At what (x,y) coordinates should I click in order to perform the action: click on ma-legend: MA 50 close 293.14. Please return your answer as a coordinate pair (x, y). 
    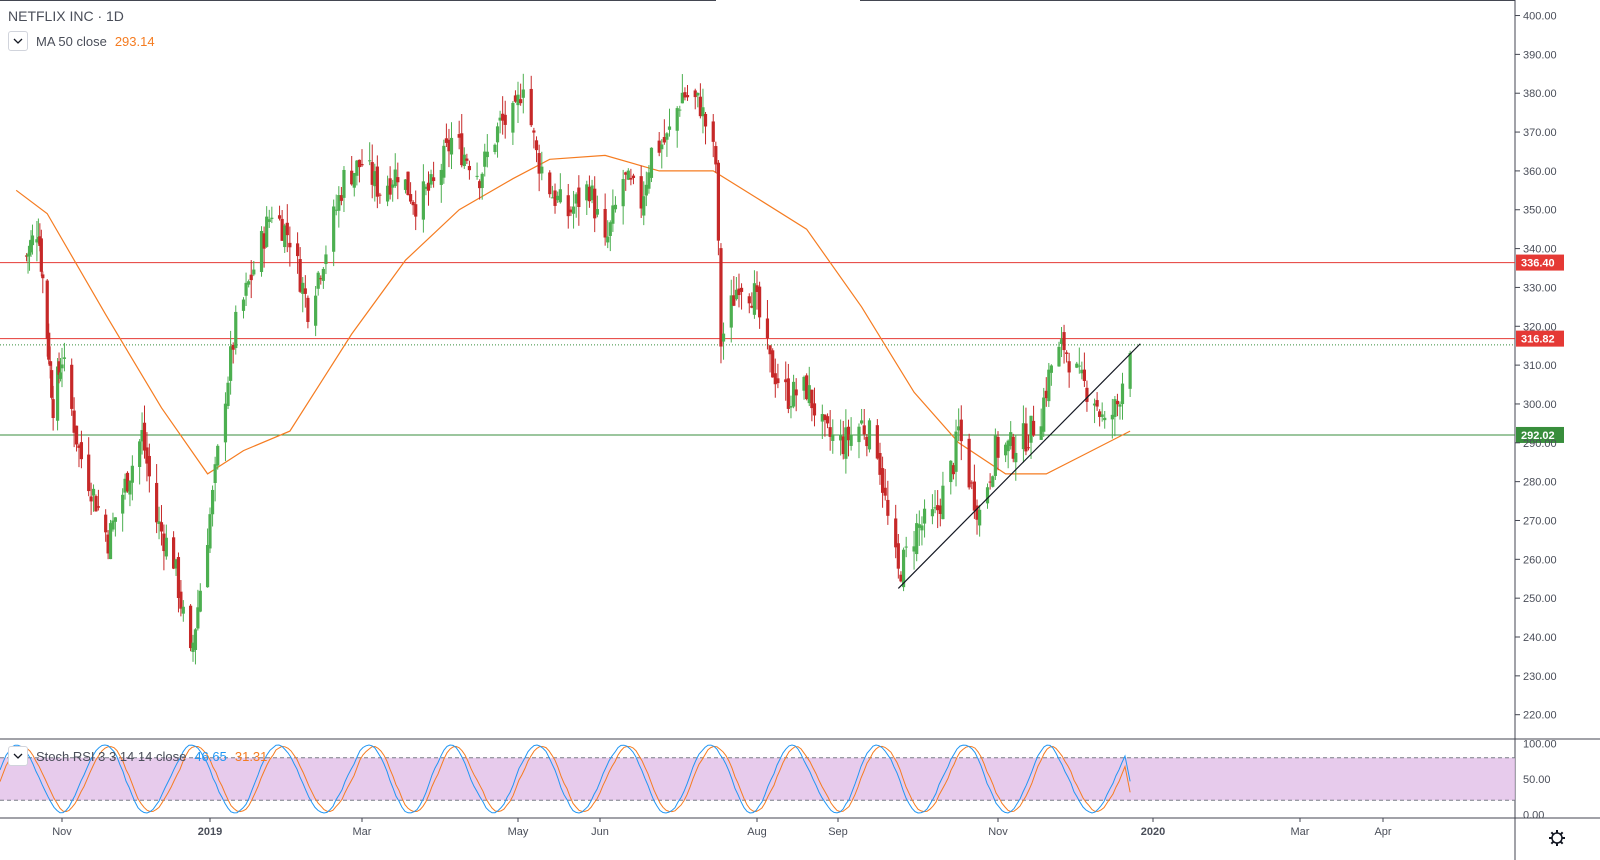
    Looking at the image, I should click on (81, 41).